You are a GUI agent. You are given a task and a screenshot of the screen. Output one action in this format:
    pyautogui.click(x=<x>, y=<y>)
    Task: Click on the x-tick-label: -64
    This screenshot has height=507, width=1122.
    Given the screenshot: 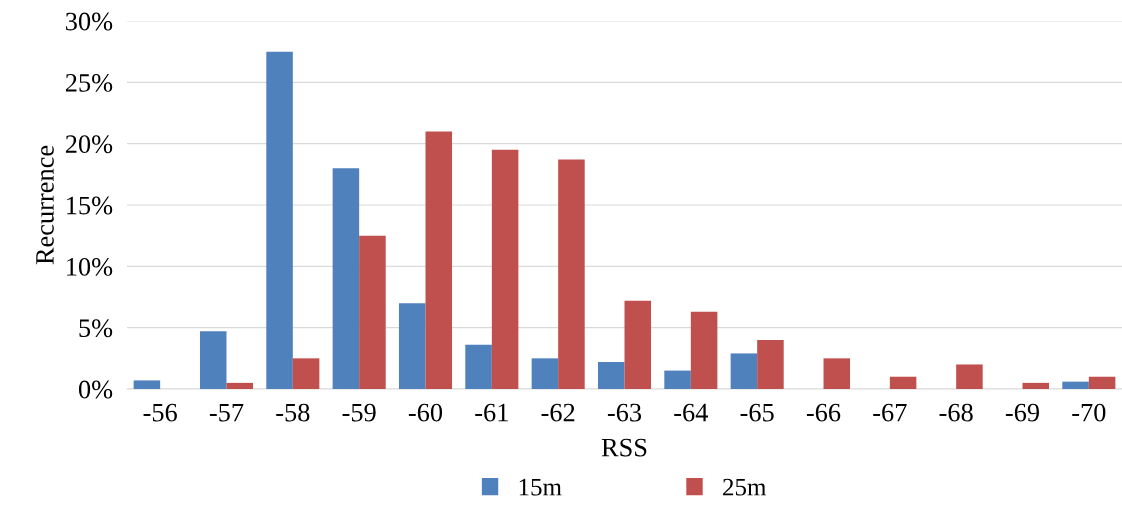 What is the action you would take?
    pyautogui.click(x=691, y=412)
    